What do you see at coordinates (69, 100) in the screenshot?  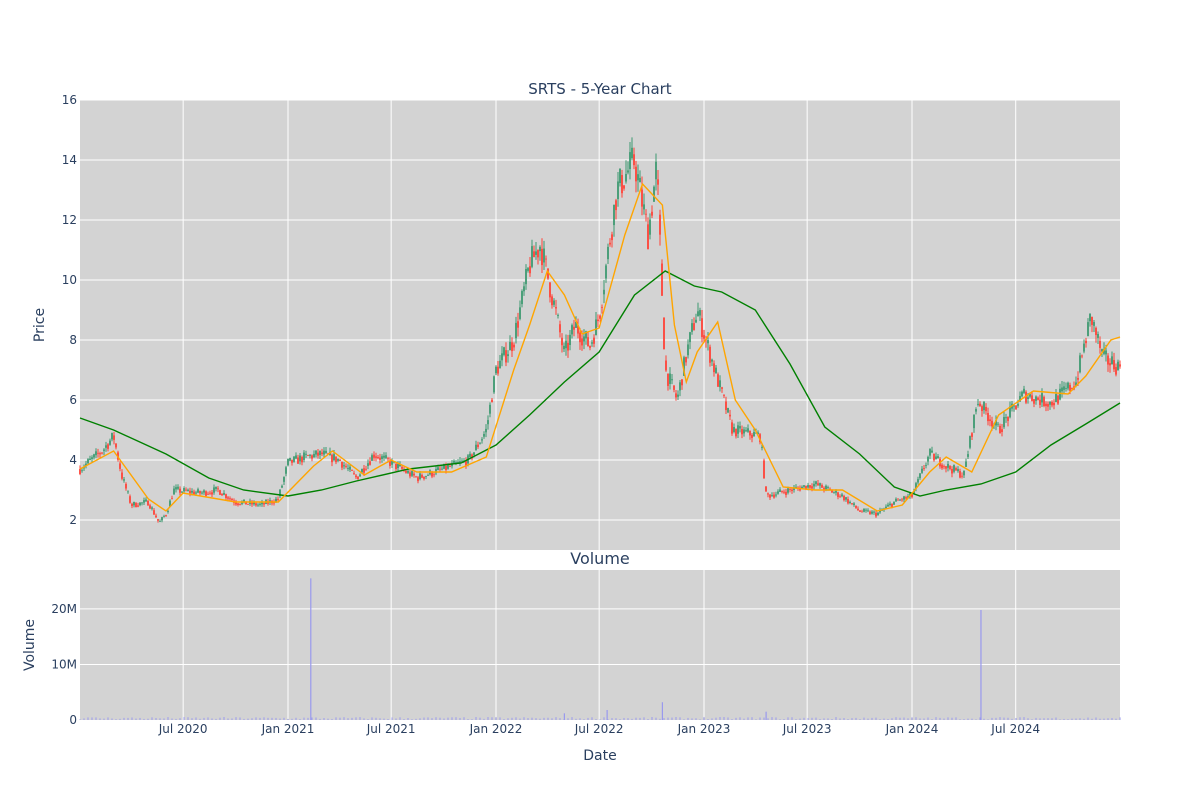 I see `price-y-tick-label: 16` at bounding box center [69, 100].